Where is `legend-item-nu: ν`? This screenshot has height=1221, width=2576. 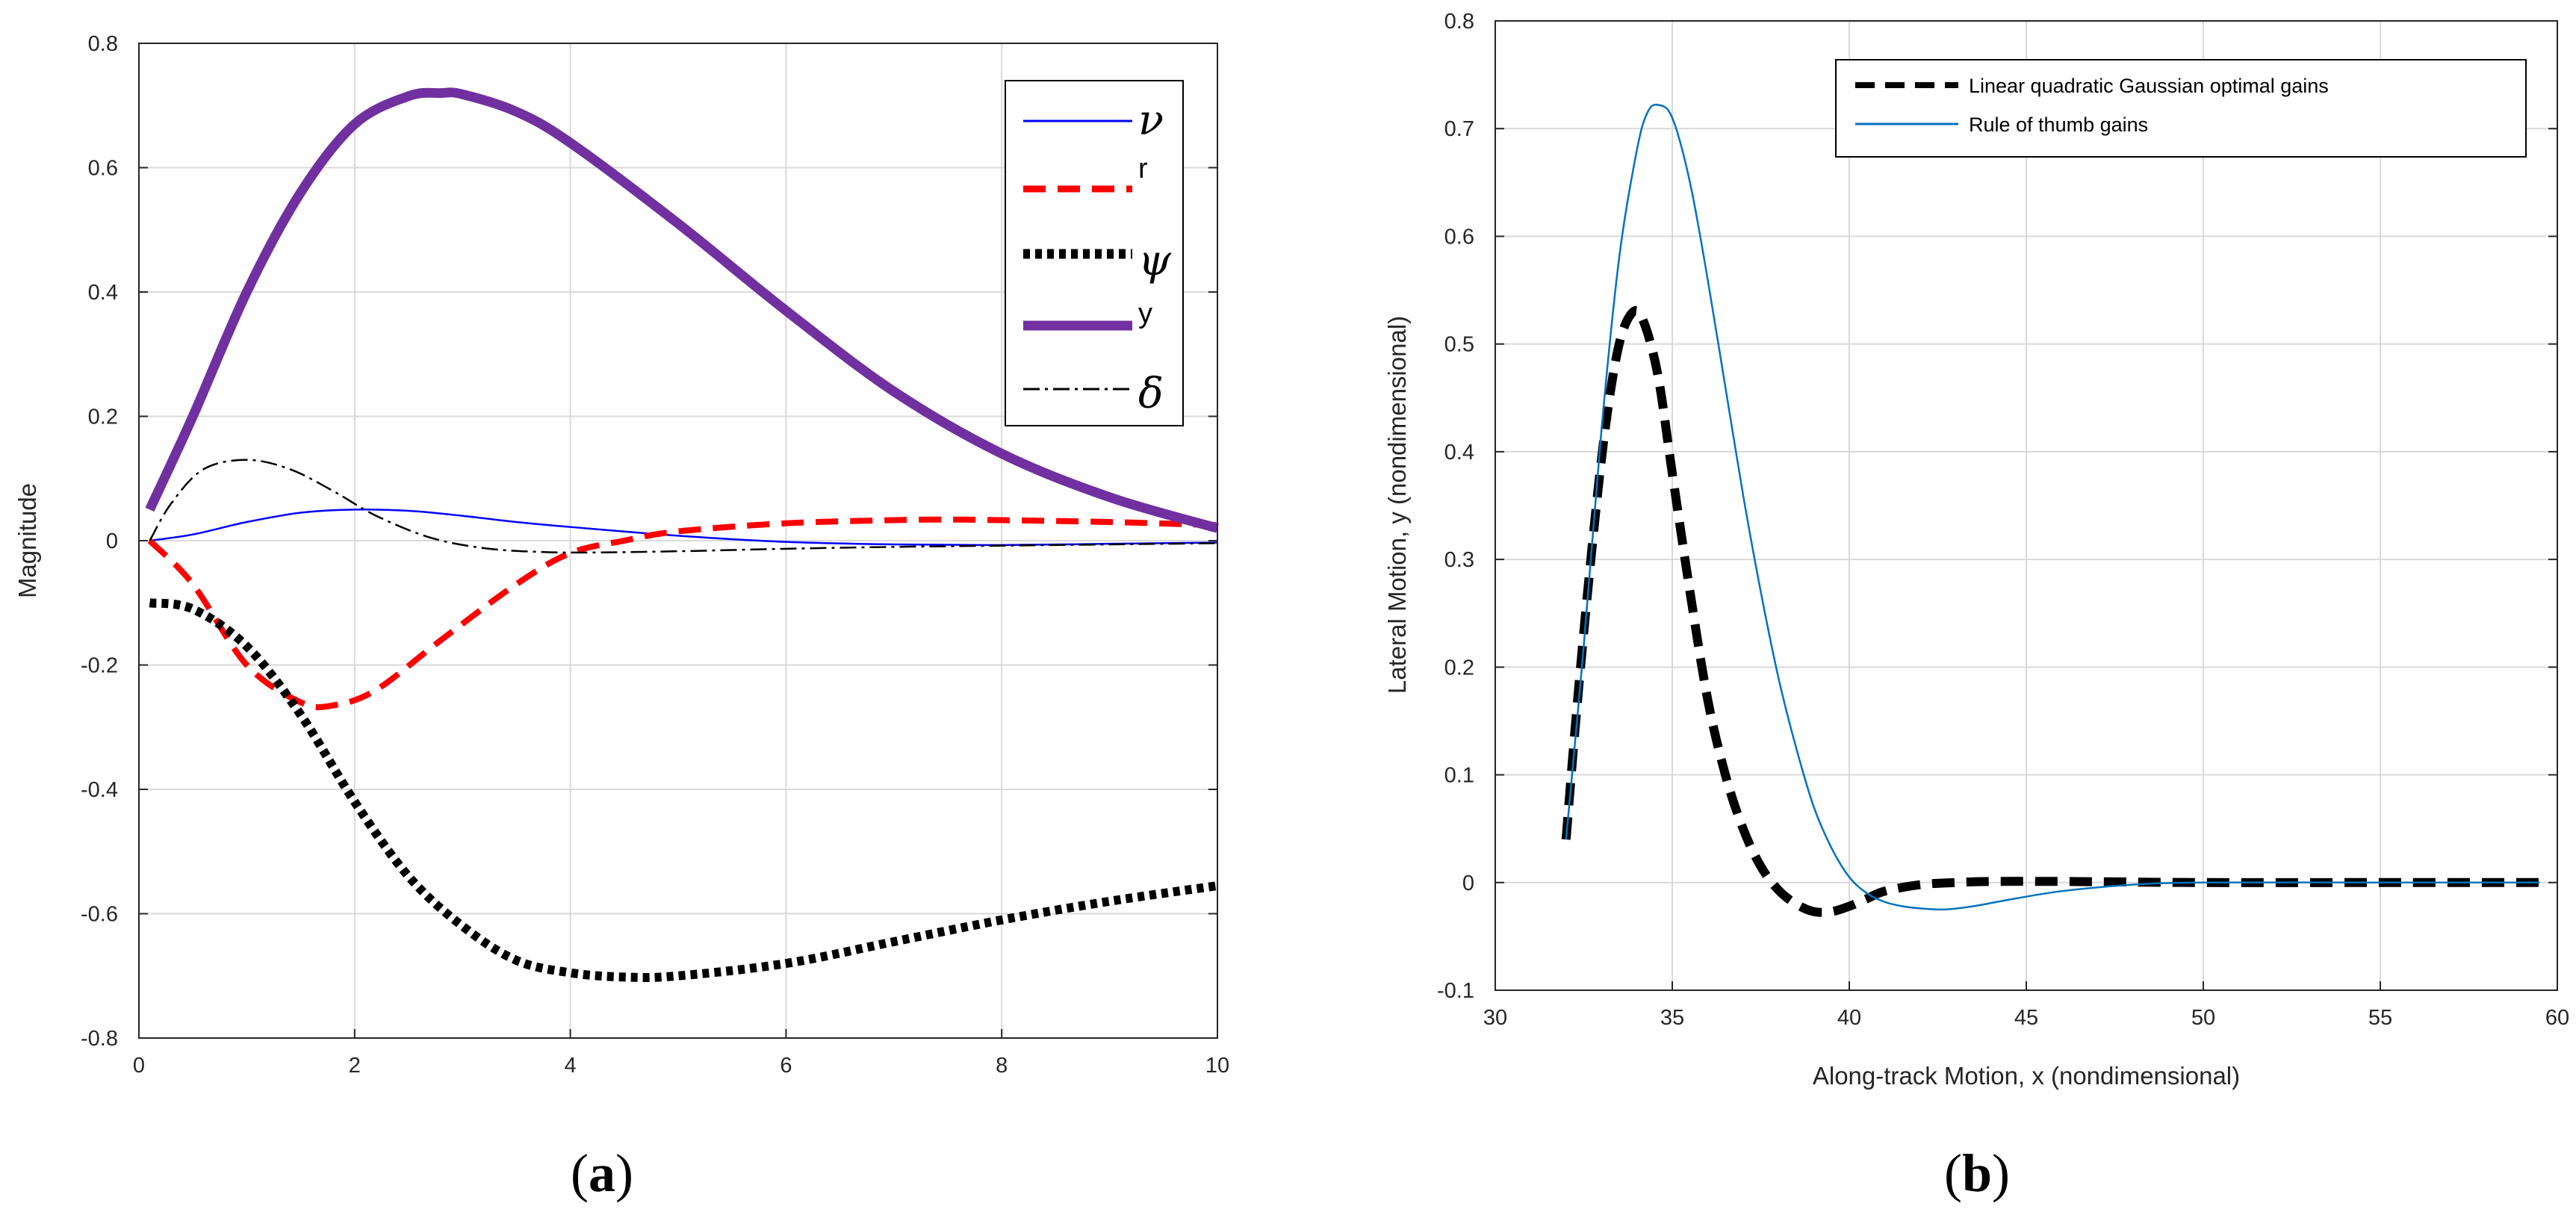
legend-item-nu: ν is located at coordinates (1093, 120).